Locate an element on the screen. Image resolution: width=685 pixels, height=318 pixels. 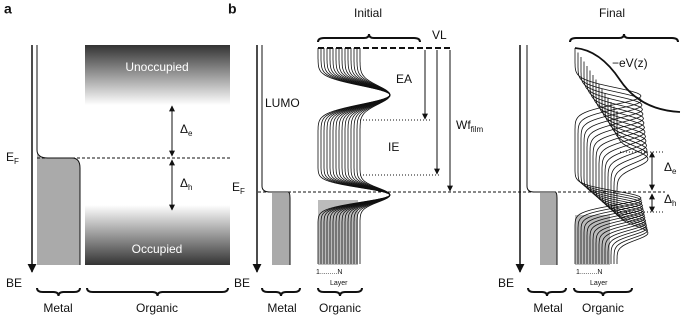
vl-label: VL is located at coordinates (439, 35).